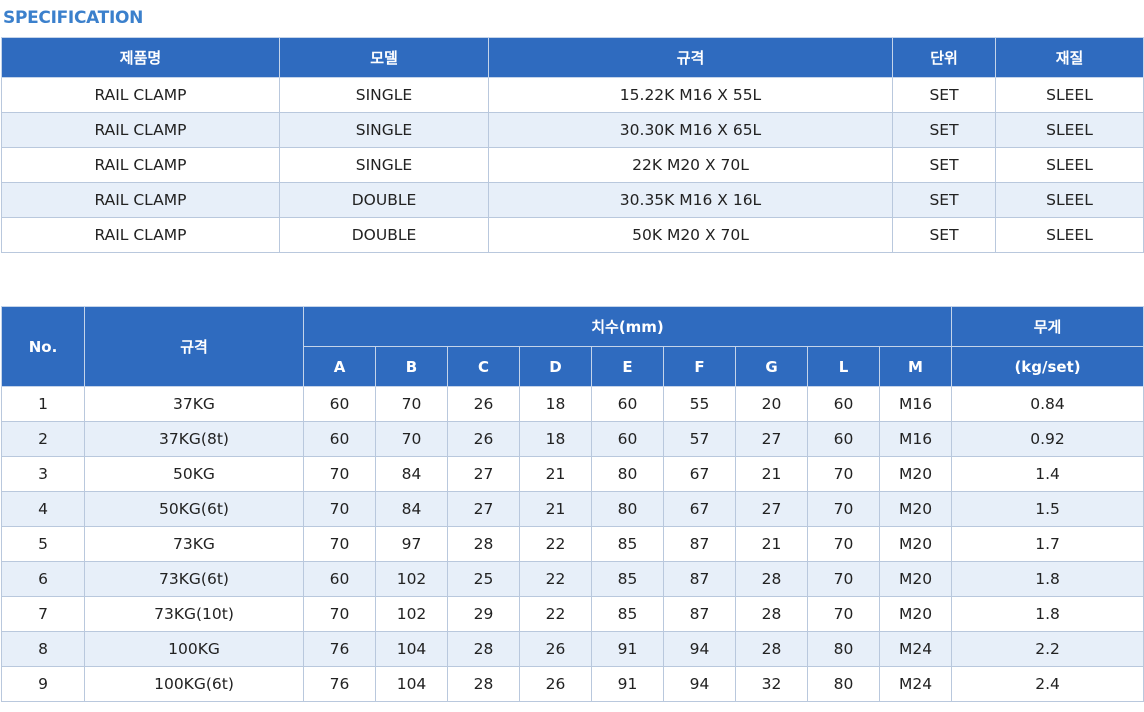 The width and height of the screenshot is (1144, 712). Describe the element at coordinates (843, 366) in the screenshot. I see `header-dim-l: L` at that location.